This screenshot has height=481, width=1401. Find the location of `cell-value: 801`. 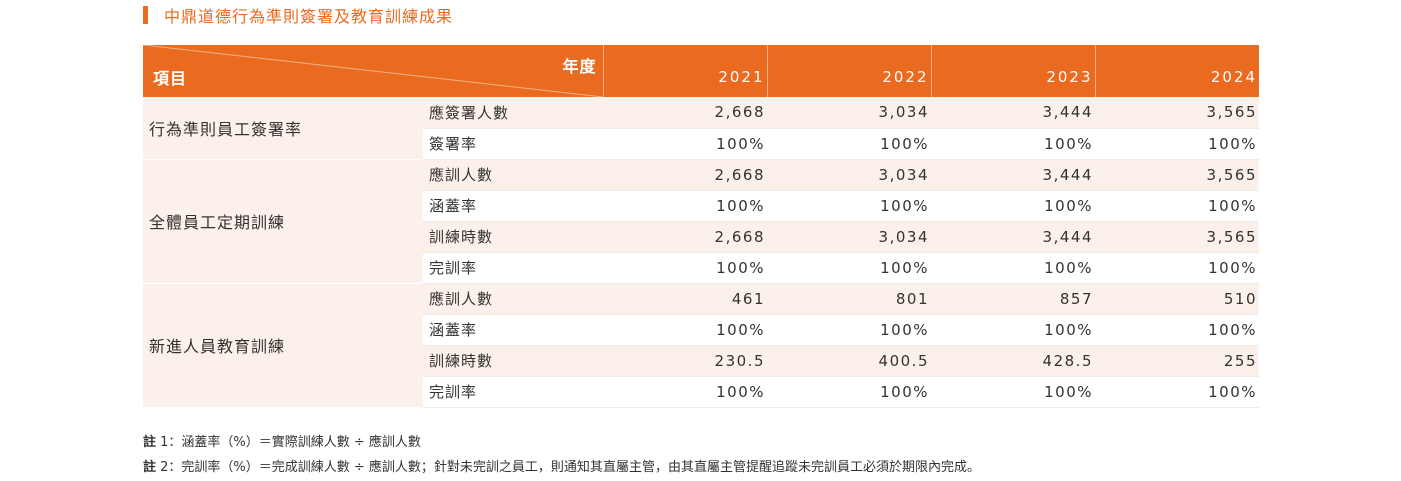

cell-value: 801 is located at coordinates (849, 299).